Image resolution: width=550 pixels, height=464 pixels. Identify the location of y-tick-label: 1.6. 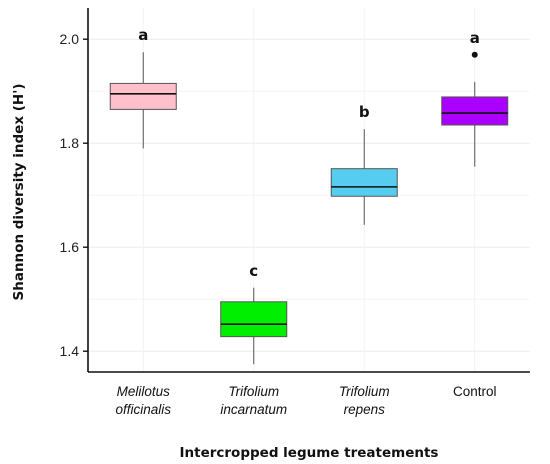
(70, 247).